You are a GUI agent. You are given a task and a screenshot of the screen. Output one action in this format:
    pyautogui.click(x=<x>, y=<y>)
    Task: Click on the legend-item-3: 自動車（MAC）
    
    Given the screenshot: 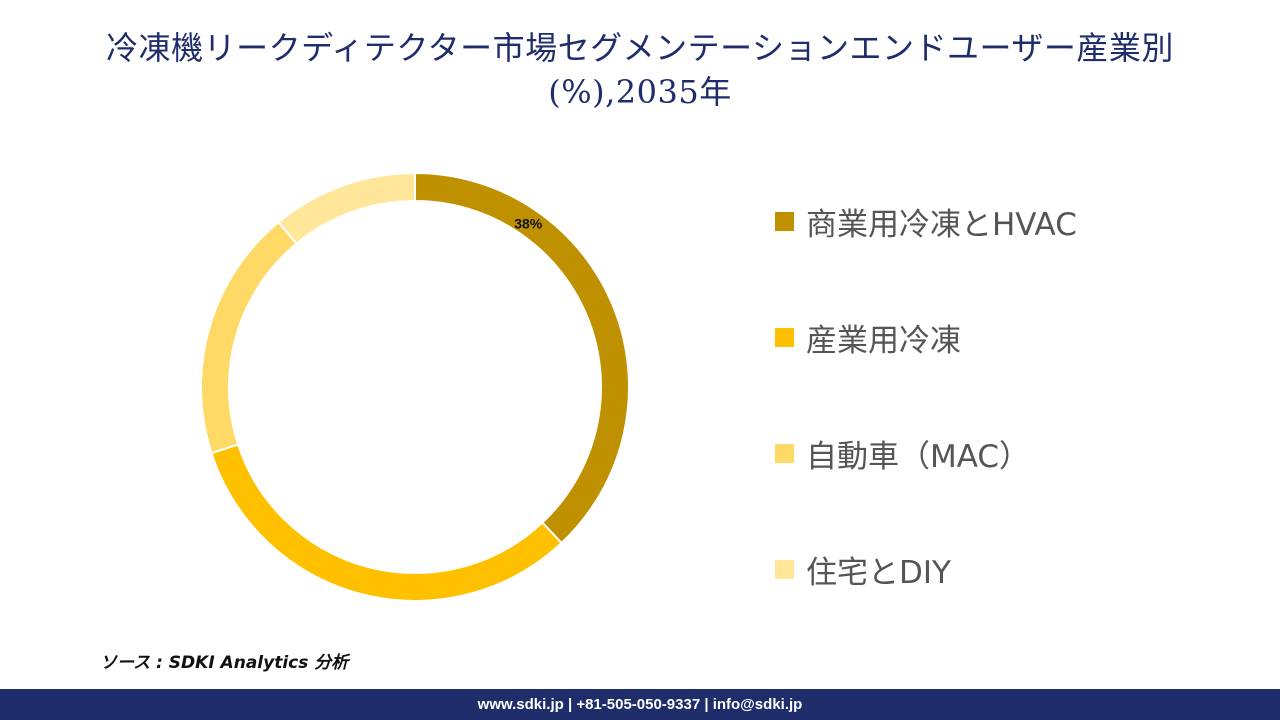 What is the action you would take?
    pyautogui.click(x=902, y=453)
    